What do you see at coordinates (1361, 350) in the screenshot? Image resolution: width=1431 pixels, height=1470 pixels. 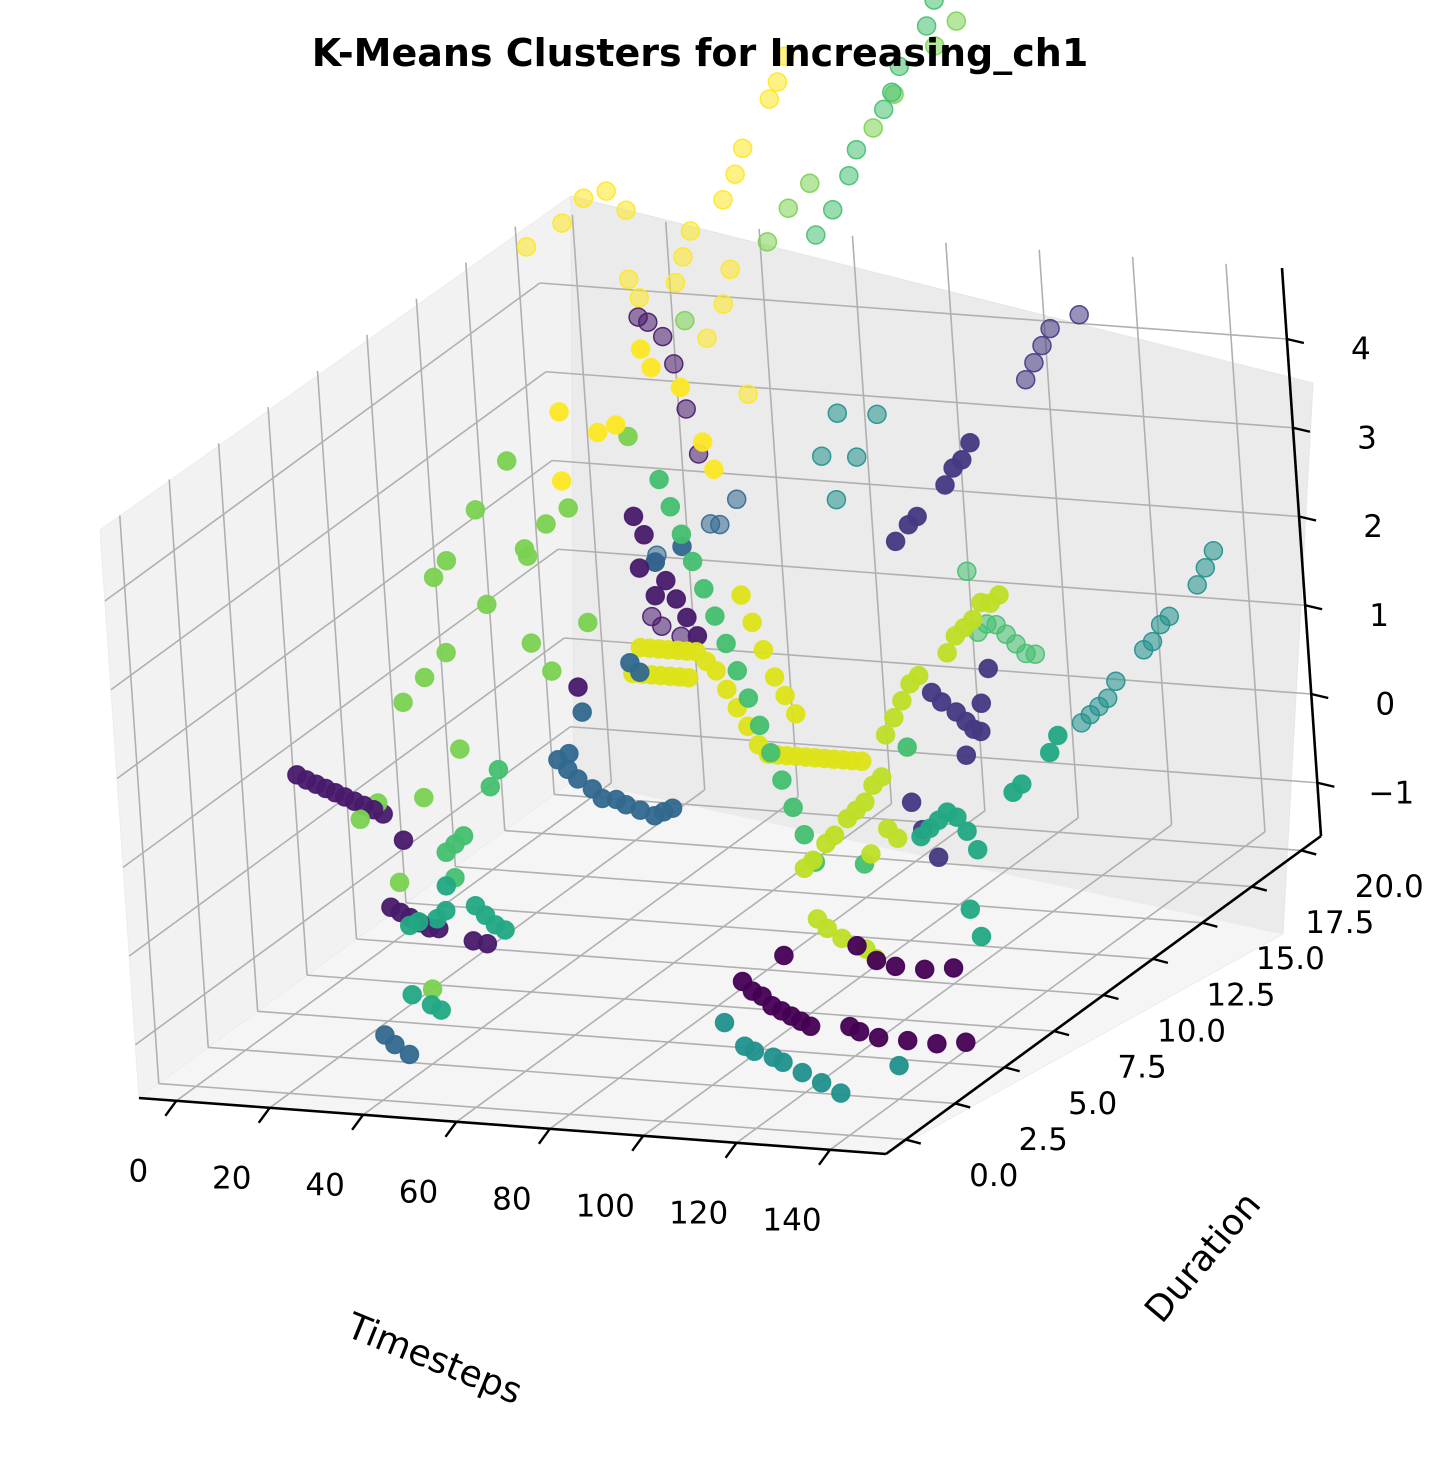 I see `z-tick-label: 4` at bounding box center [1361, 350].